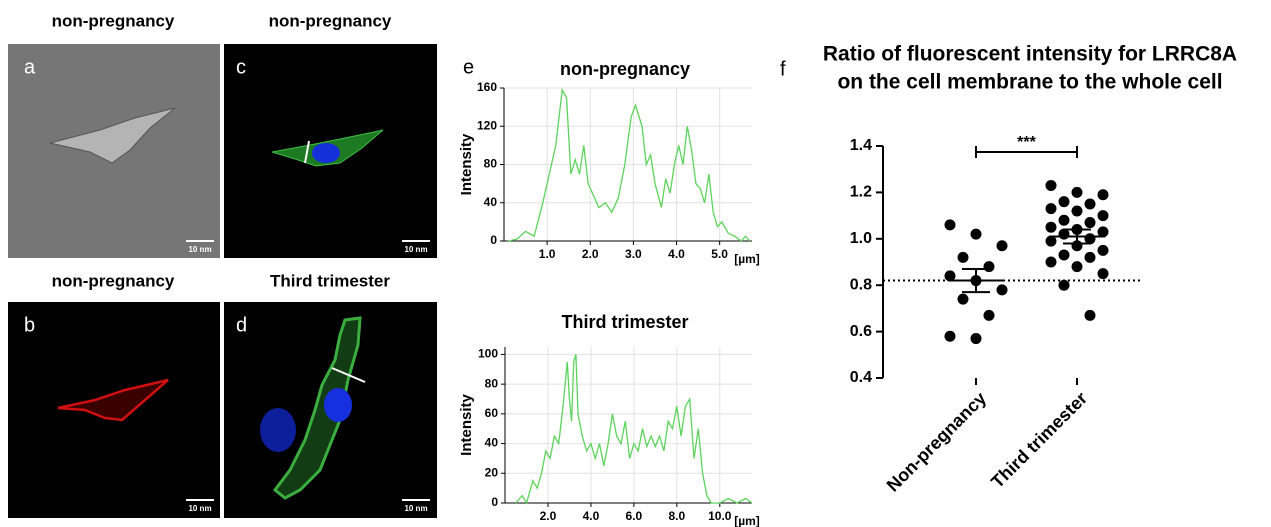 The height and width of the screenshot is (527, 1271). I want to click on y-tick-label: 160, so click(487, 87).